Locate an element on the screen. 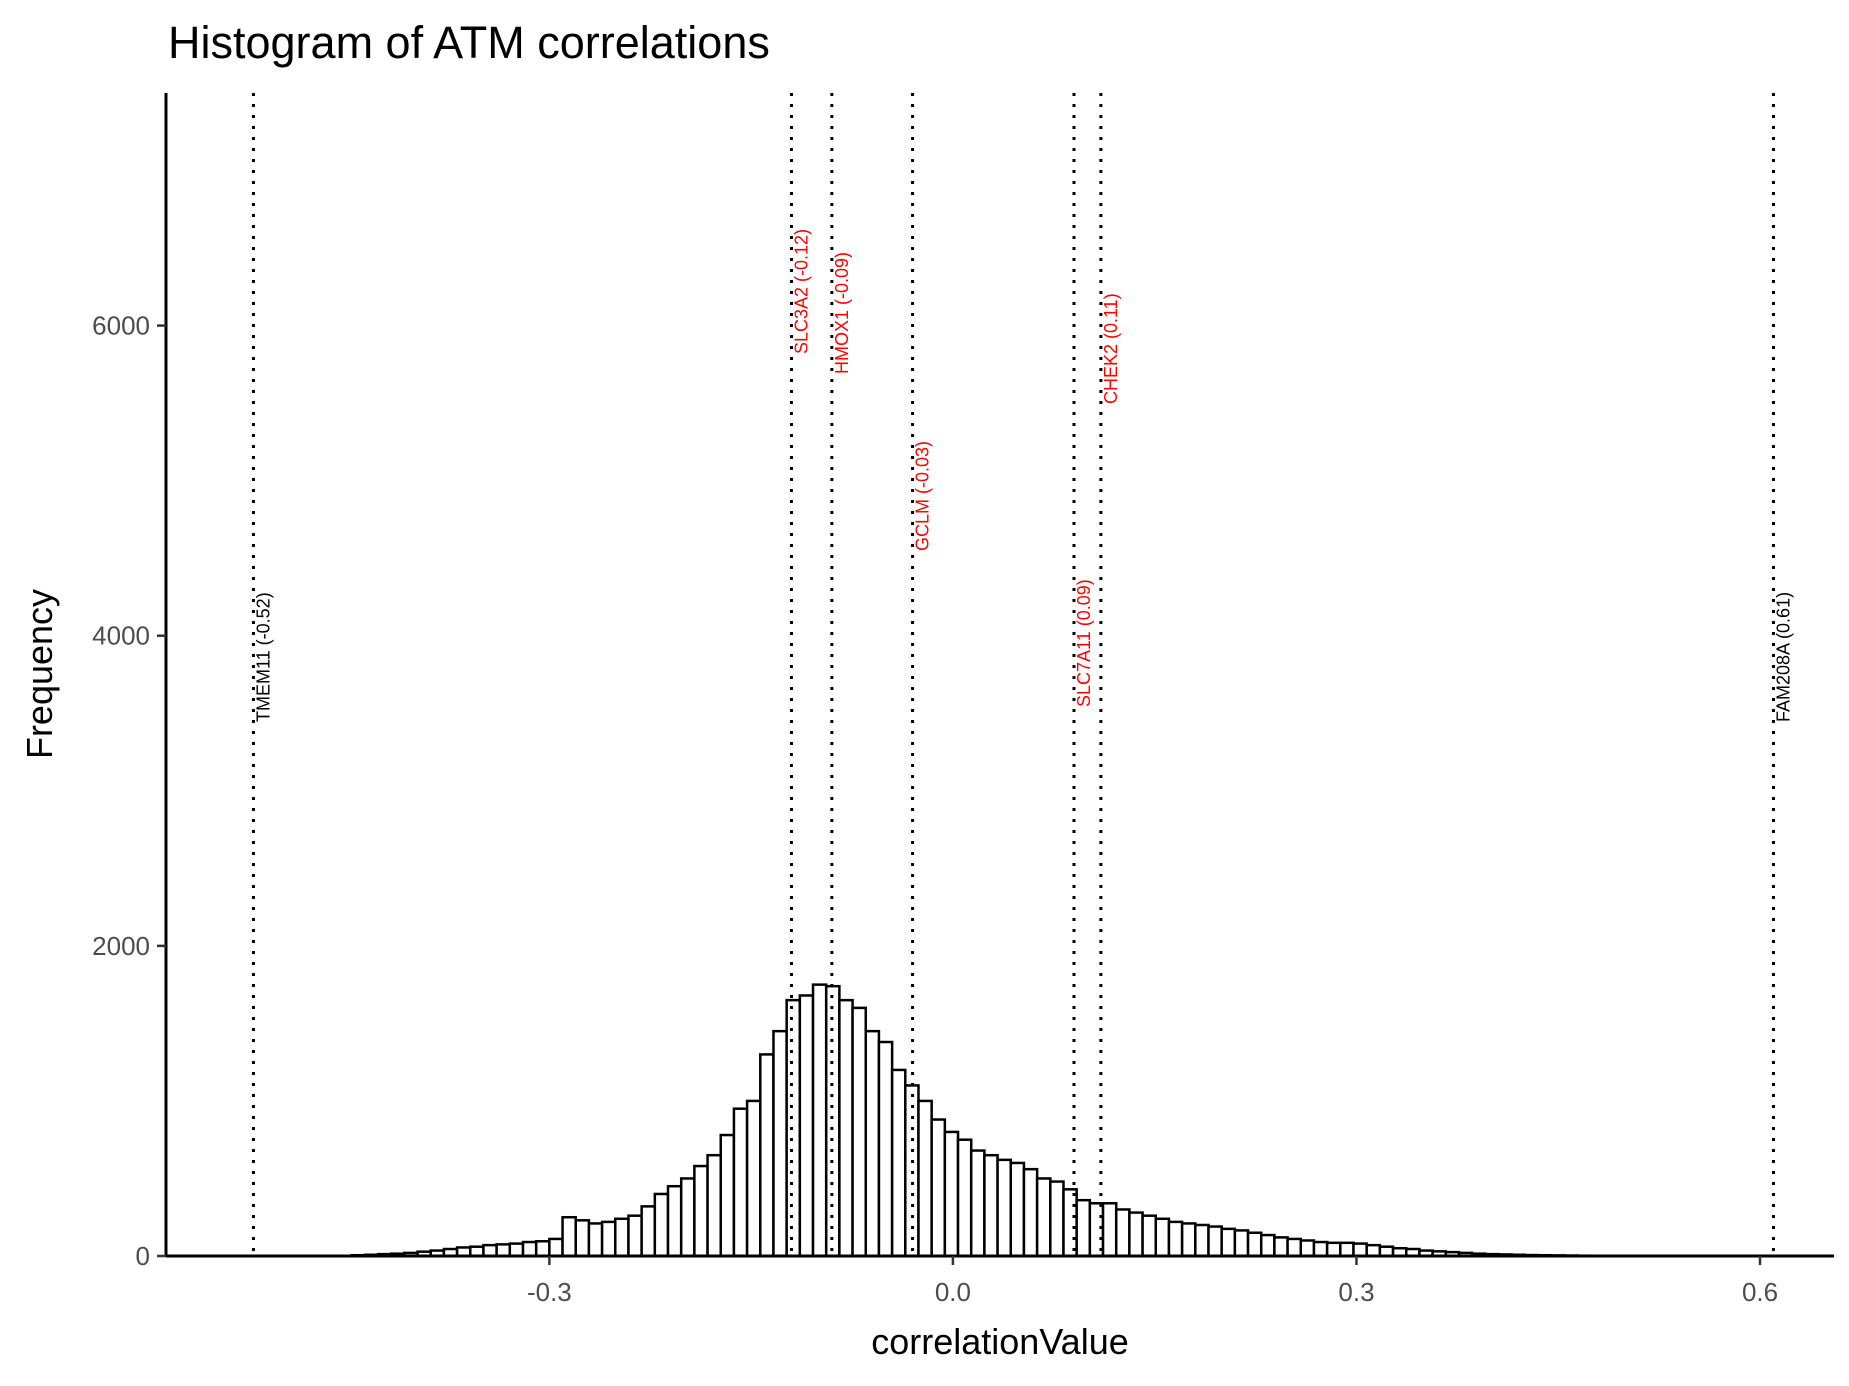 The width and height of the screenshot is (1849, 1386). x-tick-label: 0.3 is located at coordinates (1356, 1292).